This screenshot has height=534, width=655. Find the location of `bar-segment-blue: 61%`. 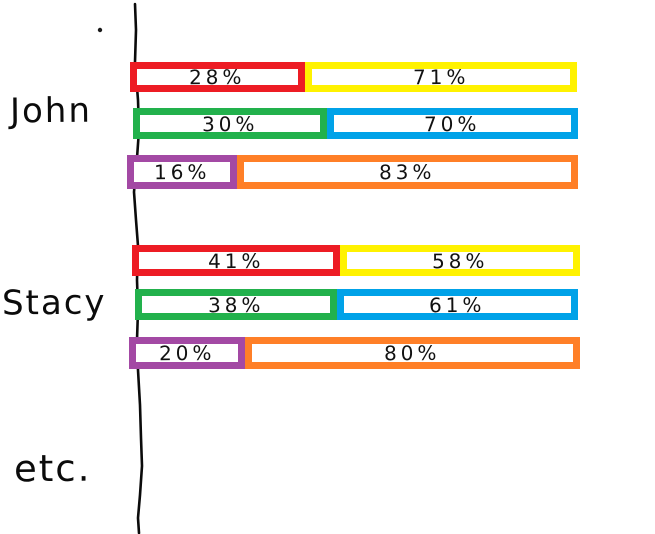

bar-segment-blue: 61% is located at coordinates (457, 304).